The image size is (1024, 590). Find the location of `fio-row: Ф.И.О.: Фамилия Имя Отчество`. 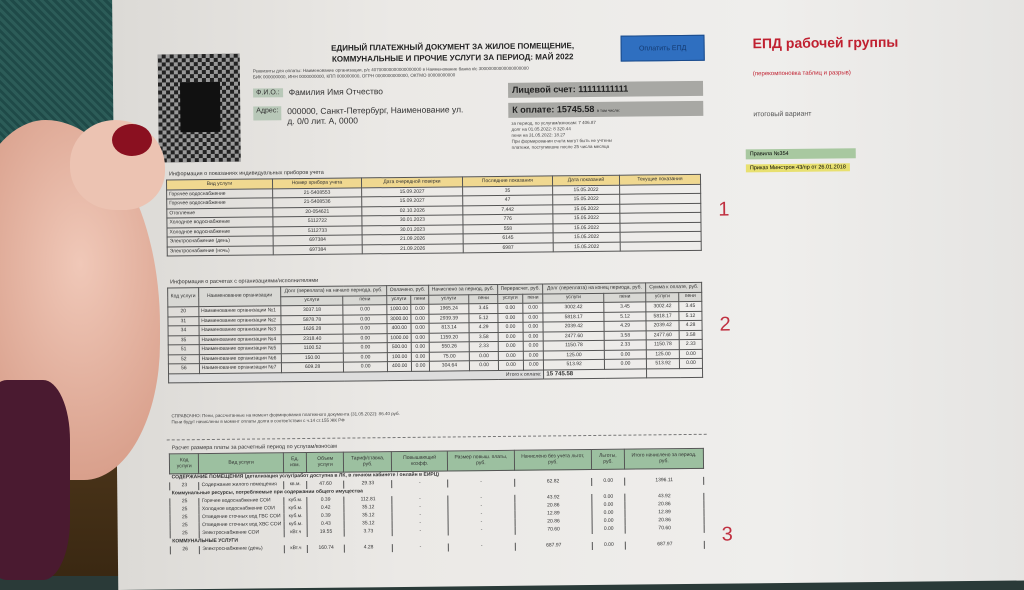

fio-row: Ф.И.О.: Фамилия Имя Отчество is located at coordinates (318, 91).